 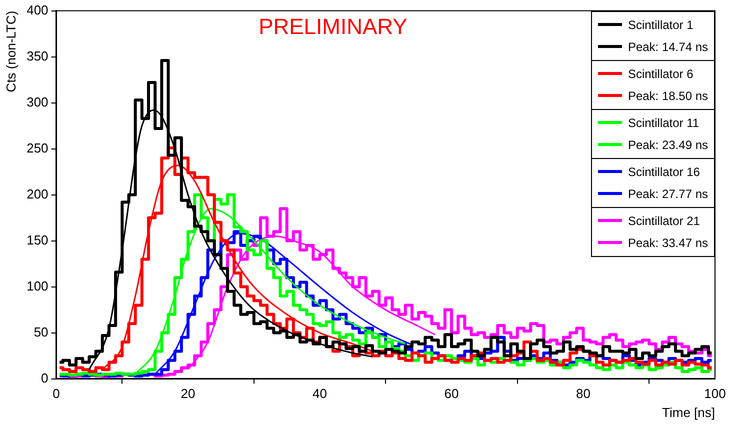 What do you see at coordinates (451, 394) in the screenshot?
I see `x-tick-label: 60` at bounding box center [451, 394].